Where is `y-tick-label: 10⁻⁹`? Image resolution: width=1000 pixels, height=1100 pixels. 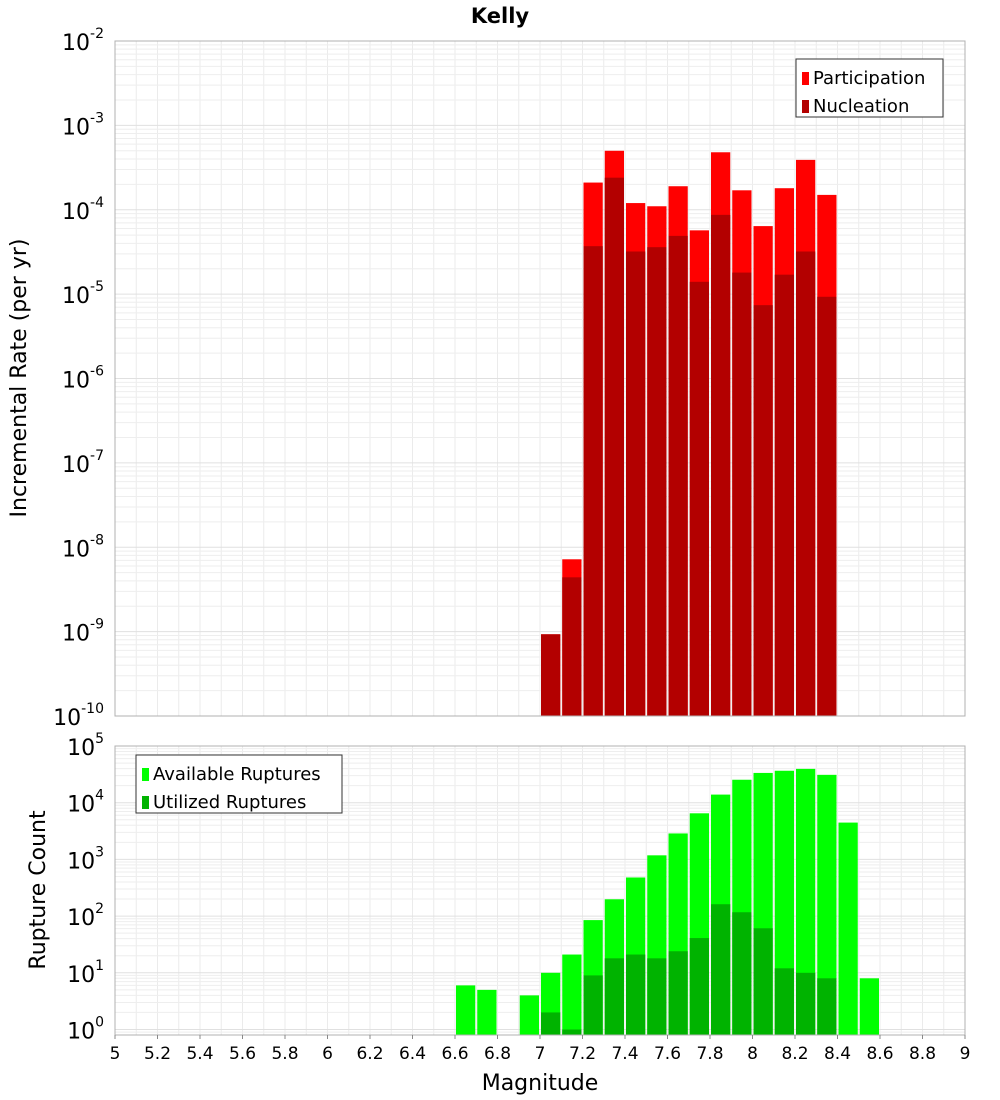 y-tick-label: 10⁻⁹ is located at coordinates (83, 632).